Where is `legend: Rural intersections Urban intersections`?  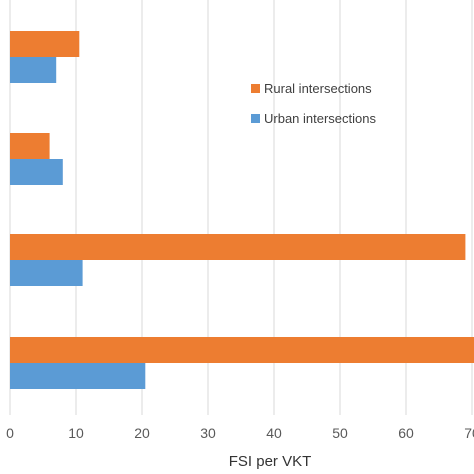 legend: Rural intersections Urban intersections is located at coordinates (313, 103).